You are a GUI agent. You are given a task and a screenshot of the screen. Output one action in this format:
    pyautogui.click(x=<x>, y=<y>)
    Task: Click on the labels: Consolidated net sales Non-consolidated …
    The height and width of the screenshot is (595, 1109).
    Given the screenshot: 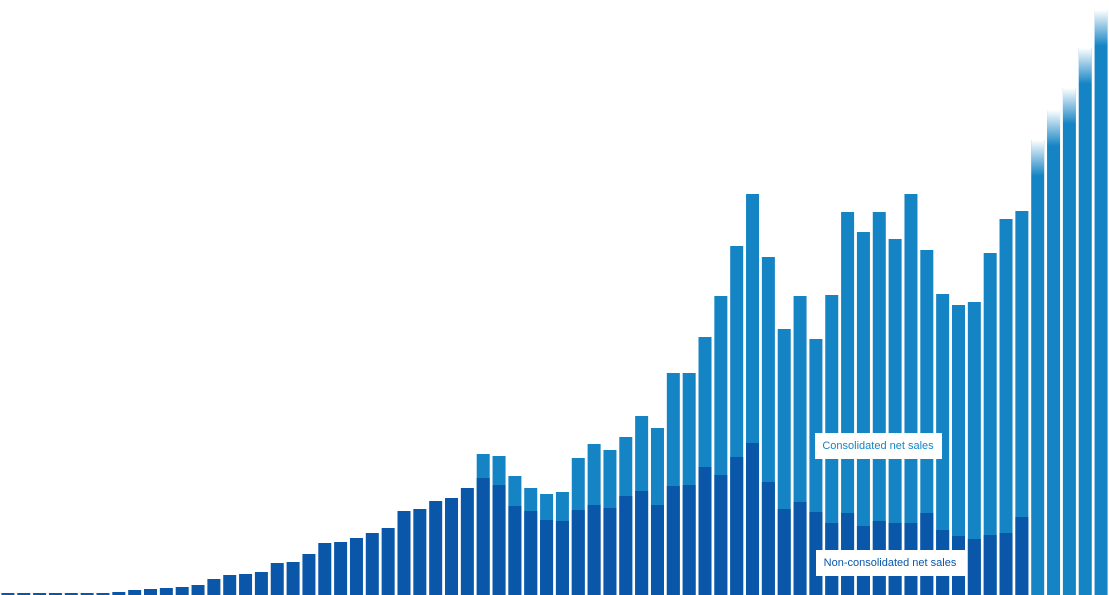 What is the action you would take?
    pyautogui.click(x=890, y=504)
    